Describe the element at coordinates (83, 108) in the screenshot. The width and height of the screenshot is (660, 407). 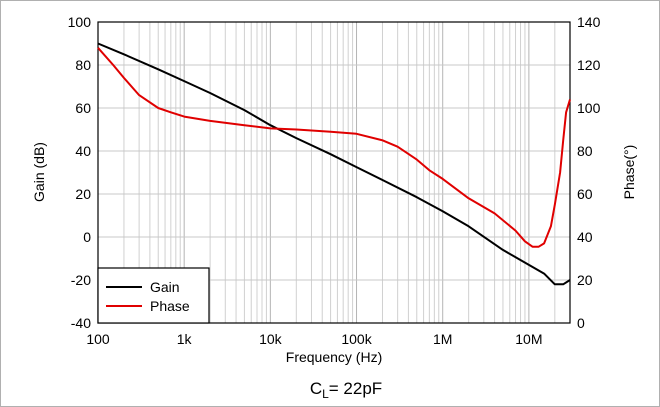
I see `y-left-tick-label: 60` at that location.